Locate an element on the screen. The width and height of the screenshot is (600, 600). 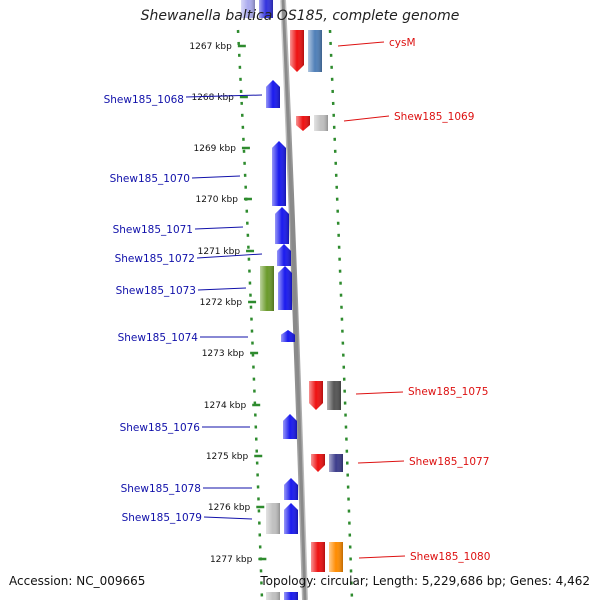
accession-text: Accession: NC_009665 is located at coordinates (77, 581).